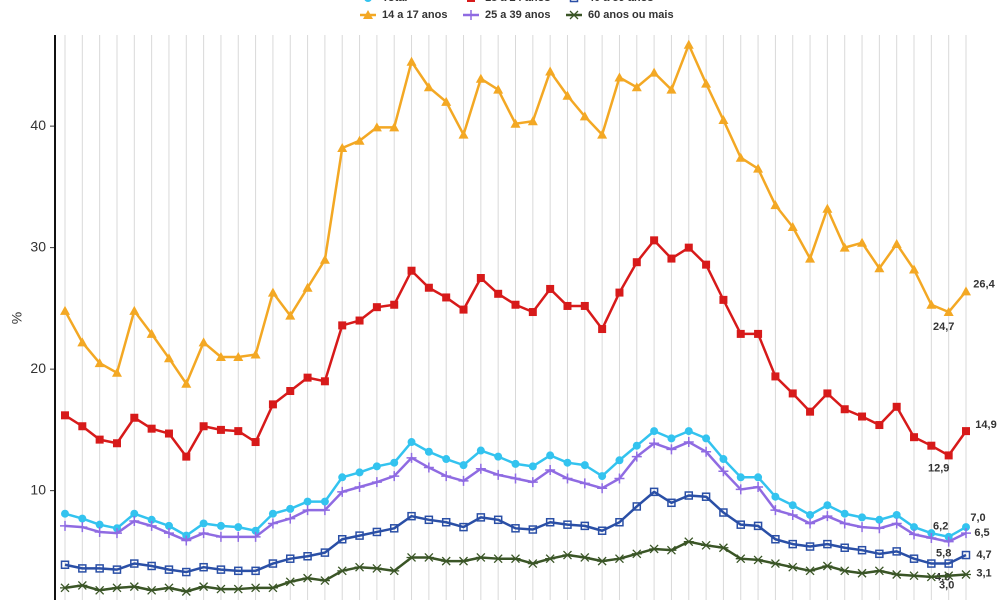 The image size is (1000, 600). Describe the element at coordinates (38, 125) in the screenshot. I see `y-tick-label: 40` at that location.